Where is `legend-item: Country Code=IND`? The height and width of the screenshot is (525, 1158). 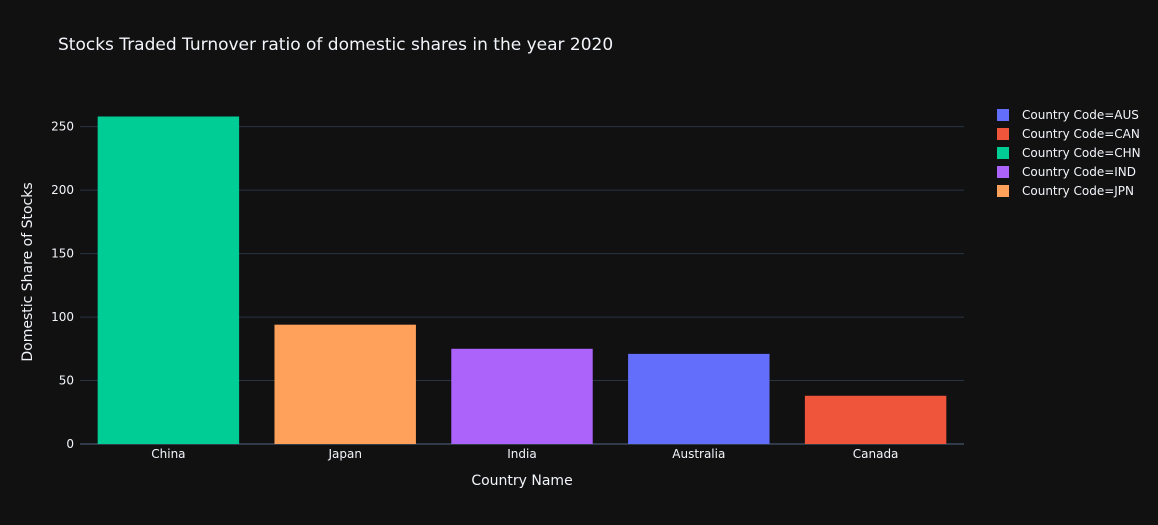
legend-item: Country Code=IND is located at coordinates (1066, 172).